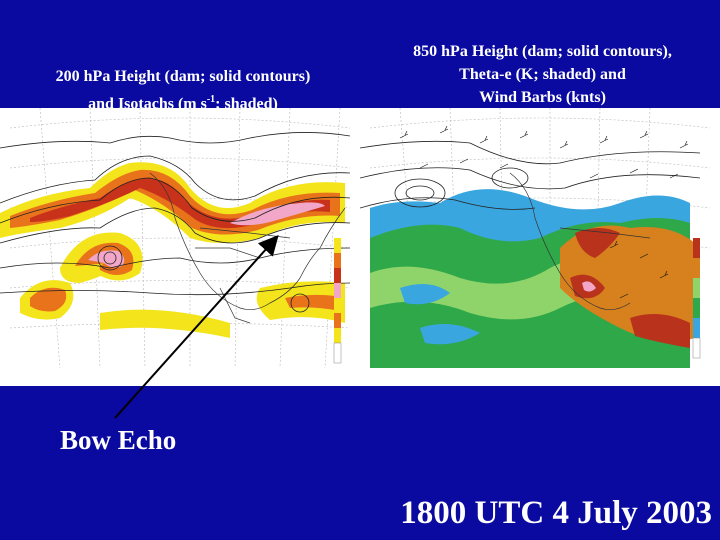 The height and width of the screenshot is (540, 720). Describe the element at coordinates (542, 51) in the screenshot. I see `right-title-line-1: 850 hPa Height (dam; solid contours),` at that location.